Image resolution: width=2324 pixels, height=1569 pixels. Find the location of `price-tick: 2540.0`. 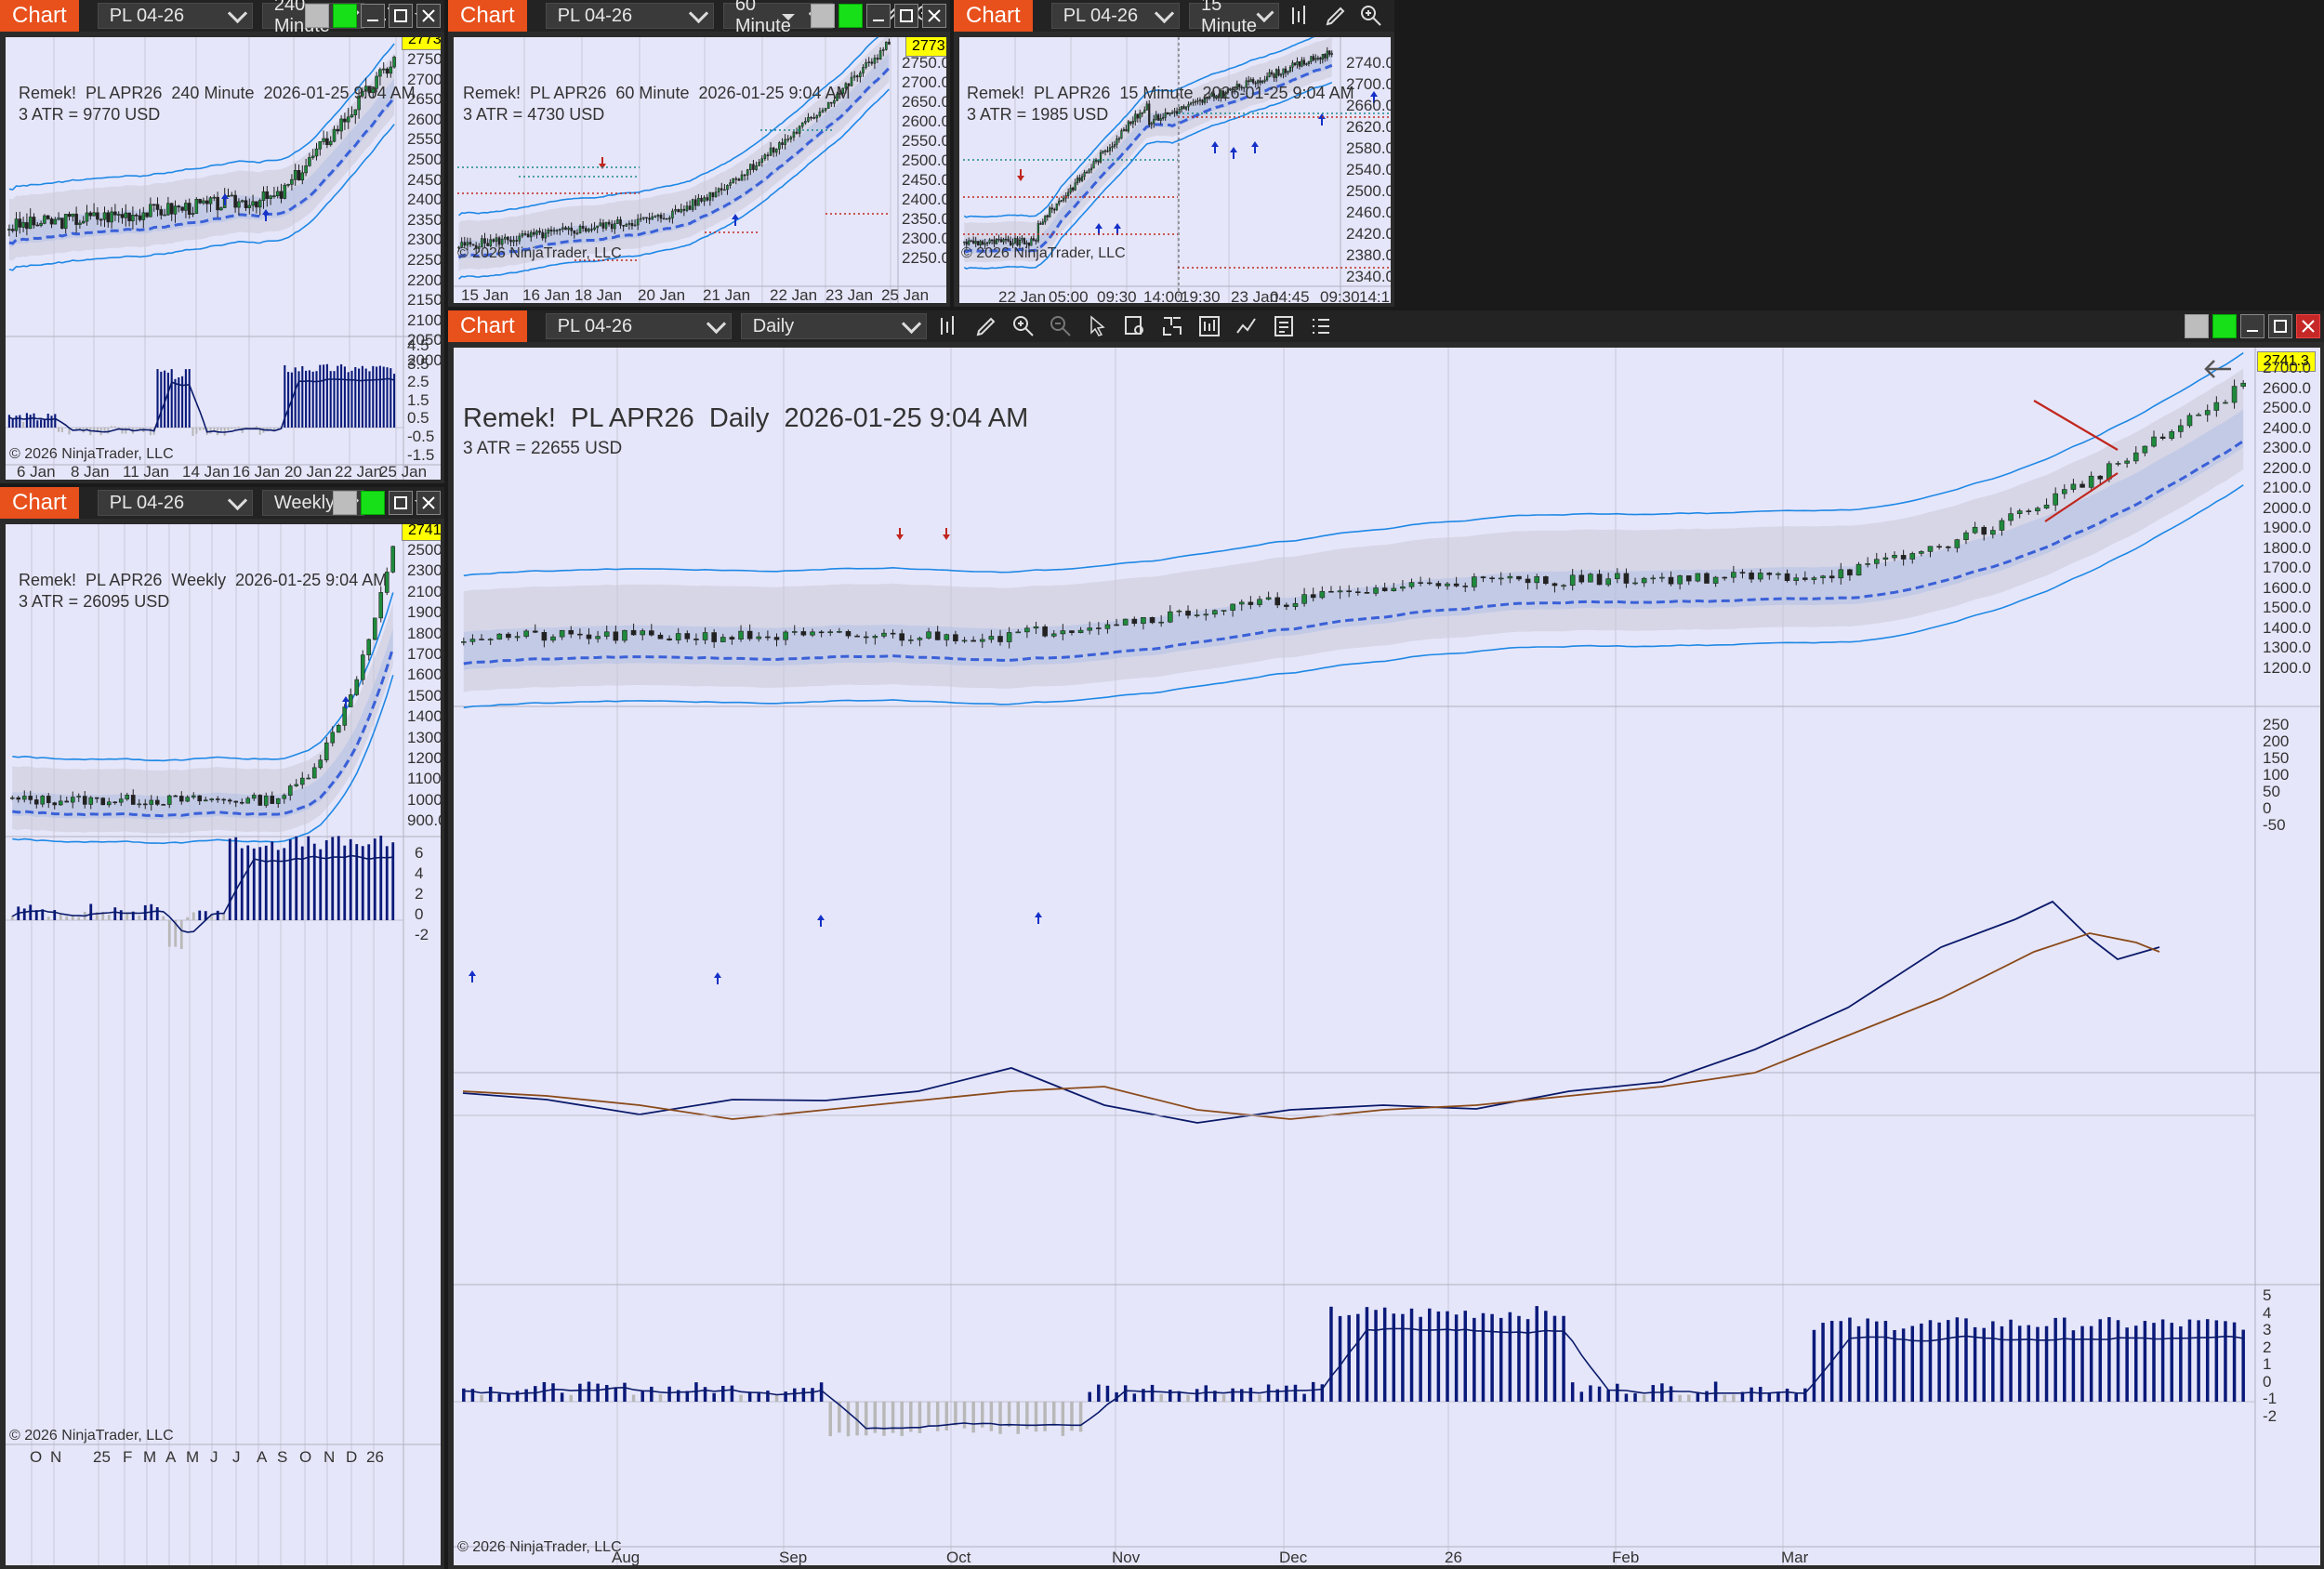

price-tick: 2540.0 is located at coordinates (1368, 169).